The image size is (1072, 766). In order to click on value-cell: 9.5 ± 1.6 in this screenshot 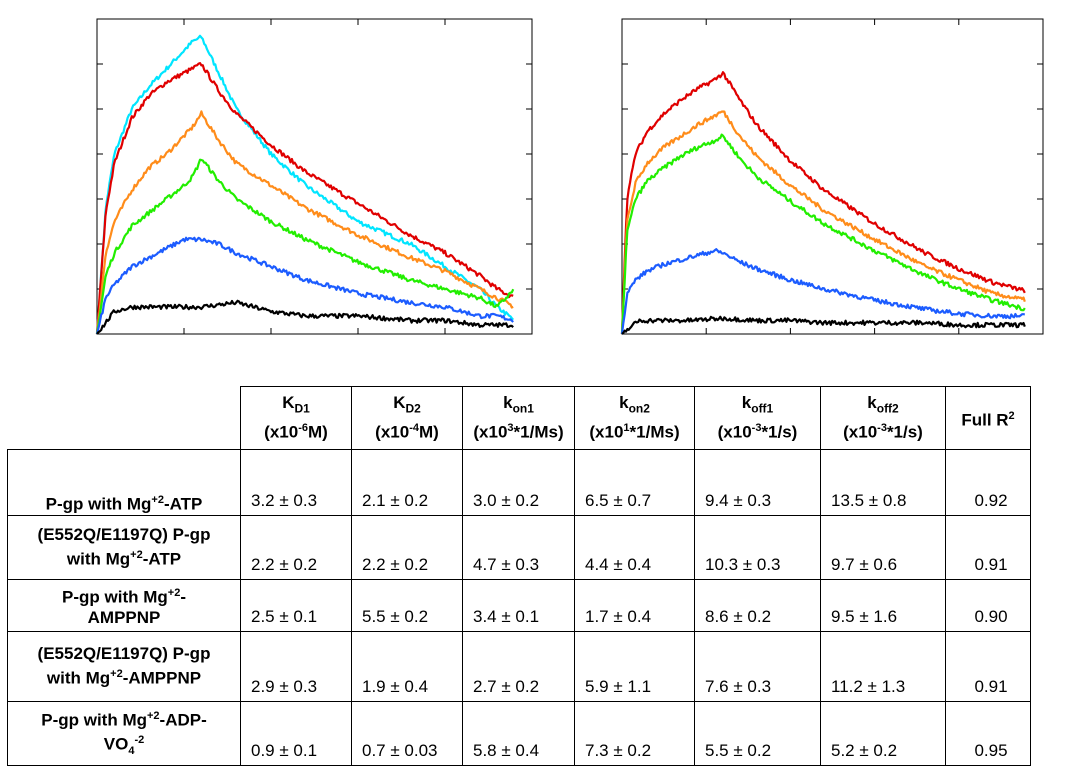, I will do `click(883, 605)`.